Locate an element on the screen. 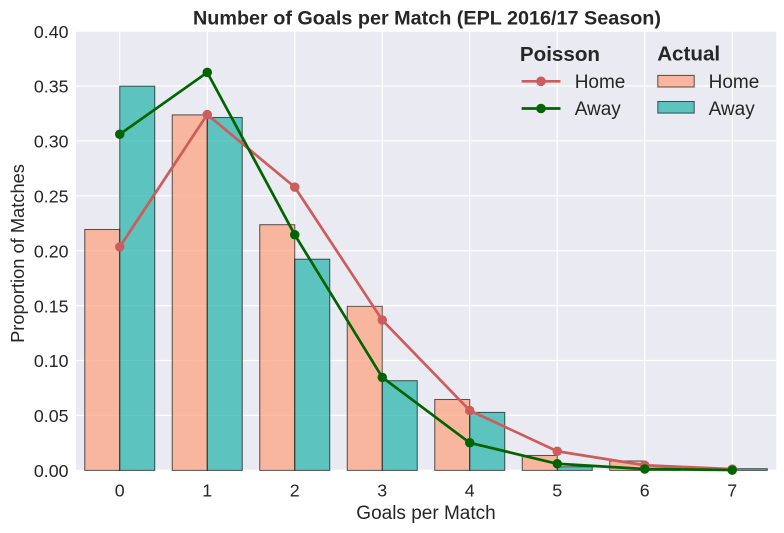 Image resolution: width=784 pixels, height=533 pixels. svg-text: 0.00 is located at coordinates (51, 471).